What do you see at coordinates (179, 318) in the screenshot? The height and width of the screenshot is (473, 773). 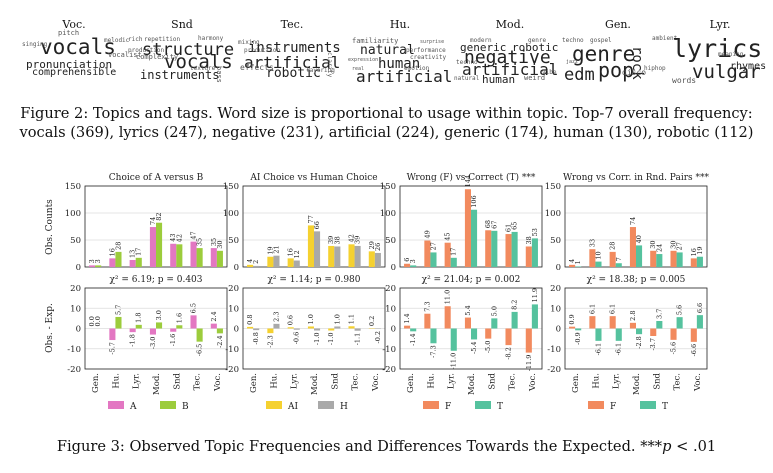 I see `diff-value-label: 1.6` at bounding box center [179, 318].